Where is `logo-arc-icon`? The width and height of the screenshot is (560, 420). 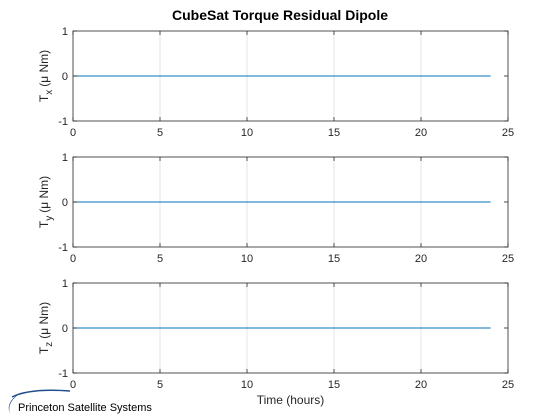 logo-arc-icon is located at coordinates (41, 393).